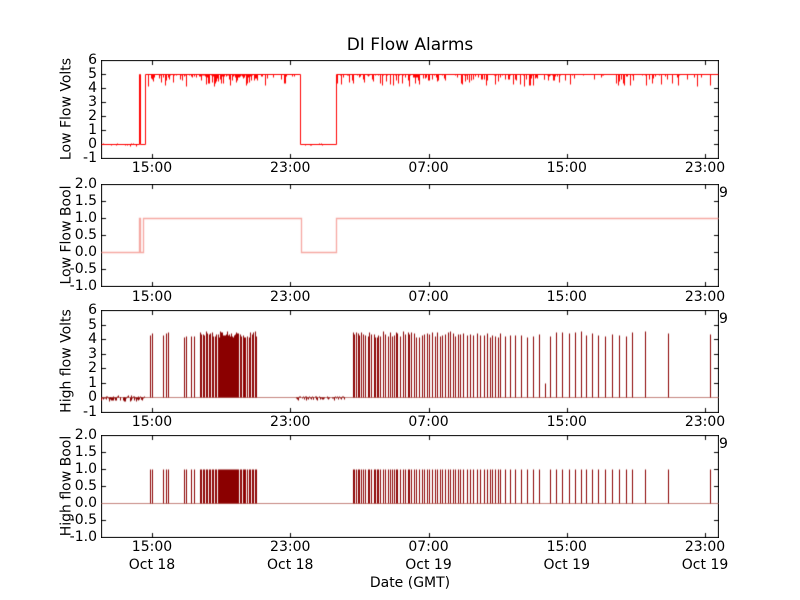 This screenshot has height=600, width=800. What do you see at coordinates (410, 45) in the screenshot?
I see `chart-title: DI Flow Alarms` at bounding box center [410, 45].